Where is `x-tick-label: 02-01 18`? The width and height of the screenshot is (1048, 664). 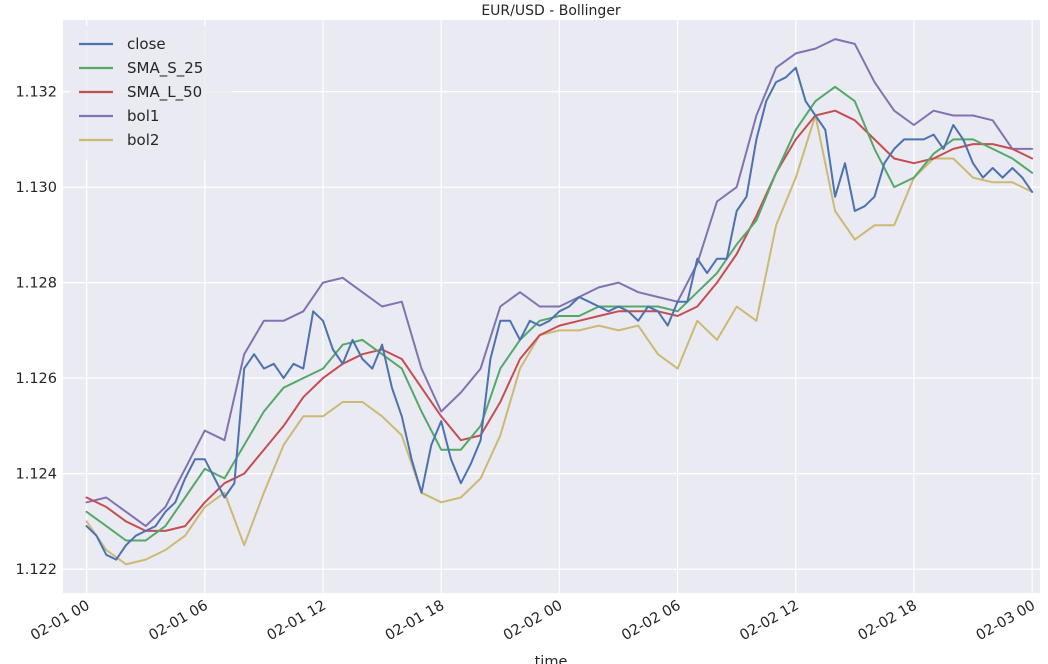
x-tick-label: 02-01 18 is located at coordinates (415, 621).